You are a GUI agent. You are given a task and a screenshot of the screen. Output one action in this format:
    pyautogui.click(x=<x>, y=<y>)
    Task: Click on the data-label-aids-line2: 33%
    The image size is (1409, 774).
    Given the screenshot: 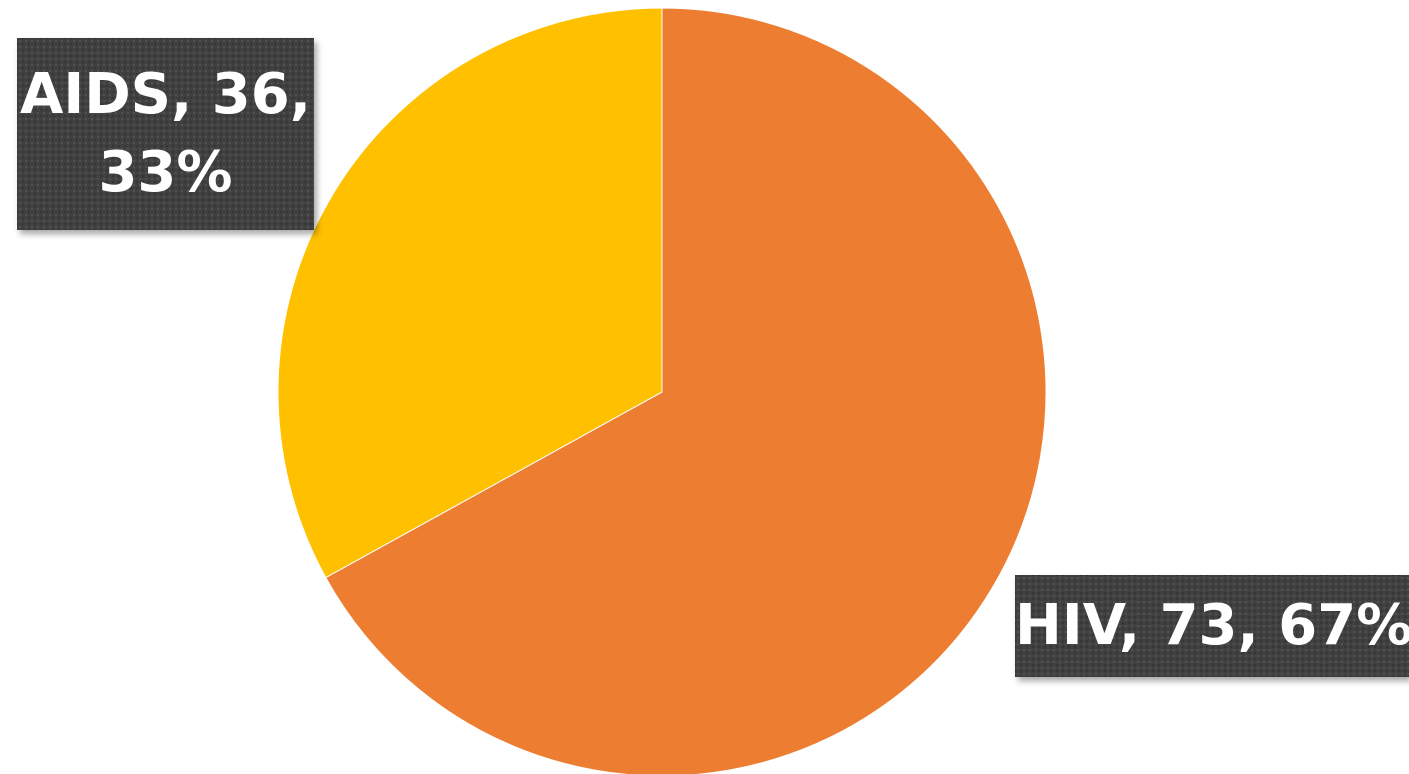 What is the action you would take?
    pyautogui.click(x=165, y=172)
    